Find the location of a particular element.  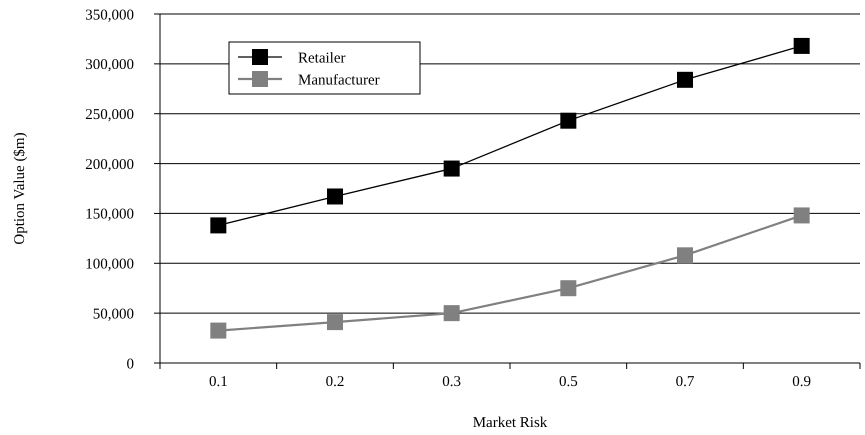

y-tick-label: 100,000 is located at coordinates (109, 264).